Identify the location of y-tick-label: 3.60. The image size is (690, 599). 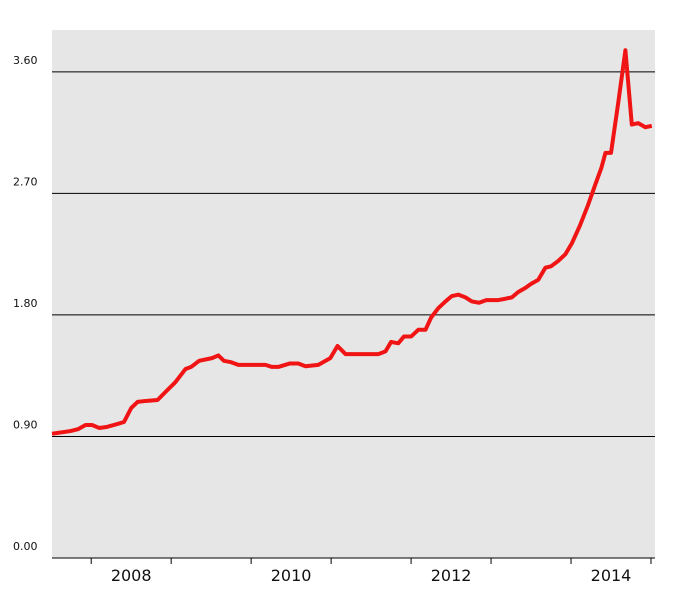
(25, 60).